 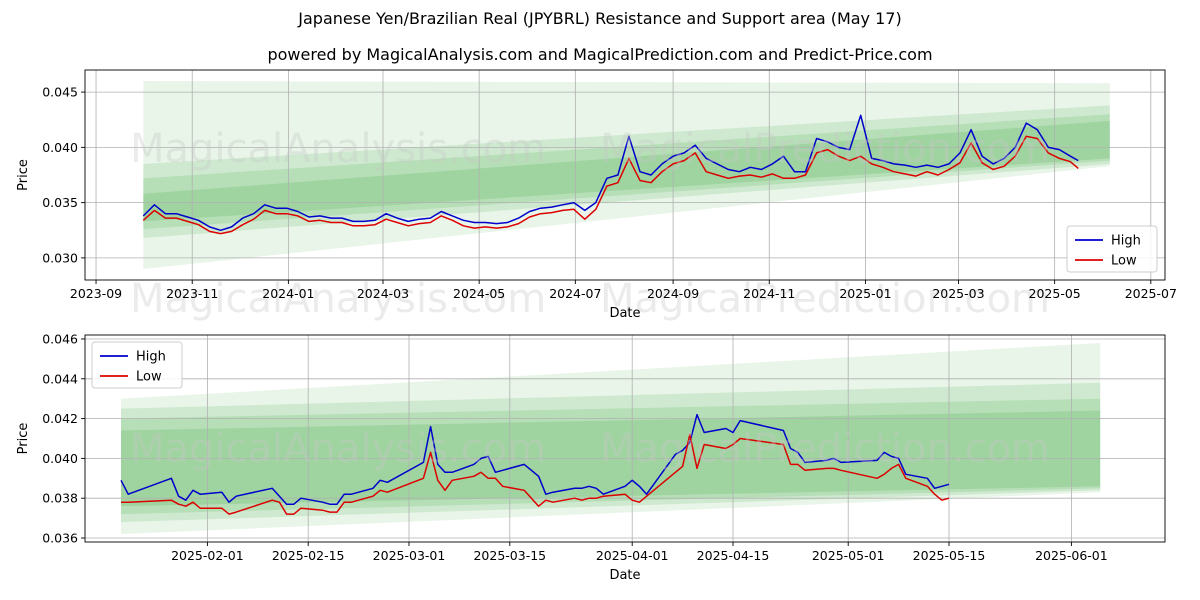 I want to click on x-tick-label: 2024-03, so click(x=383, y=293).